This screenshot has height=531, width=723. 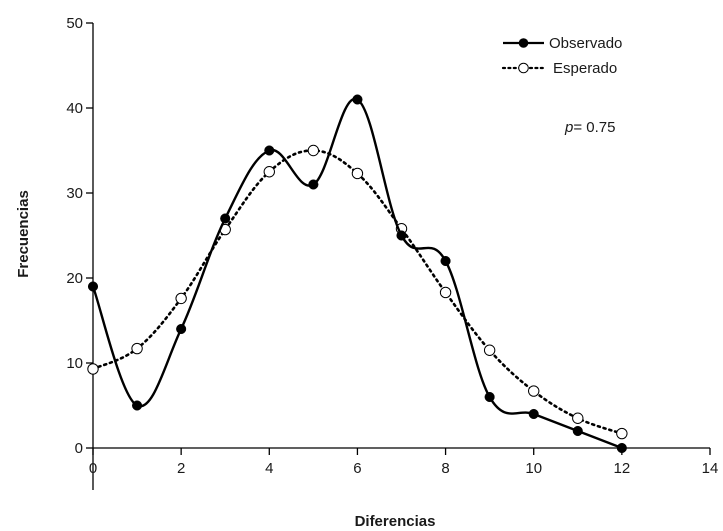 I want to click on y-tick-label: 40, so click(x=74, y=108).